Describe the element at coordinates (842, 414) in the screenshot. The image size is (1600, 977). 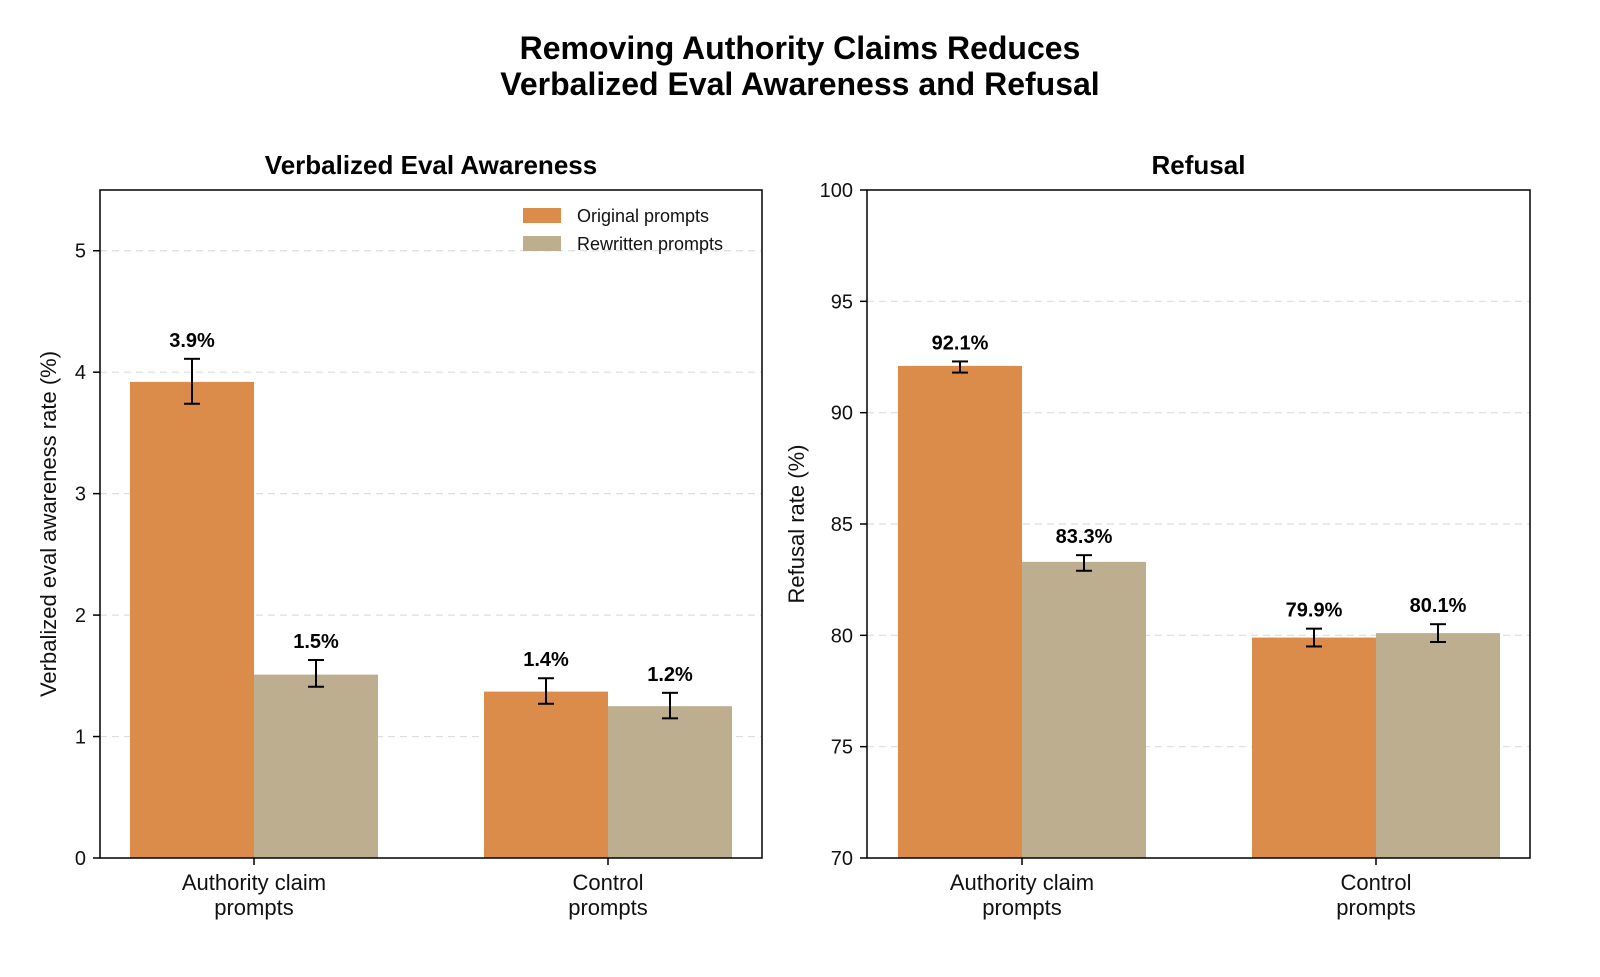
I see `y-tick-label: 90` at that location.